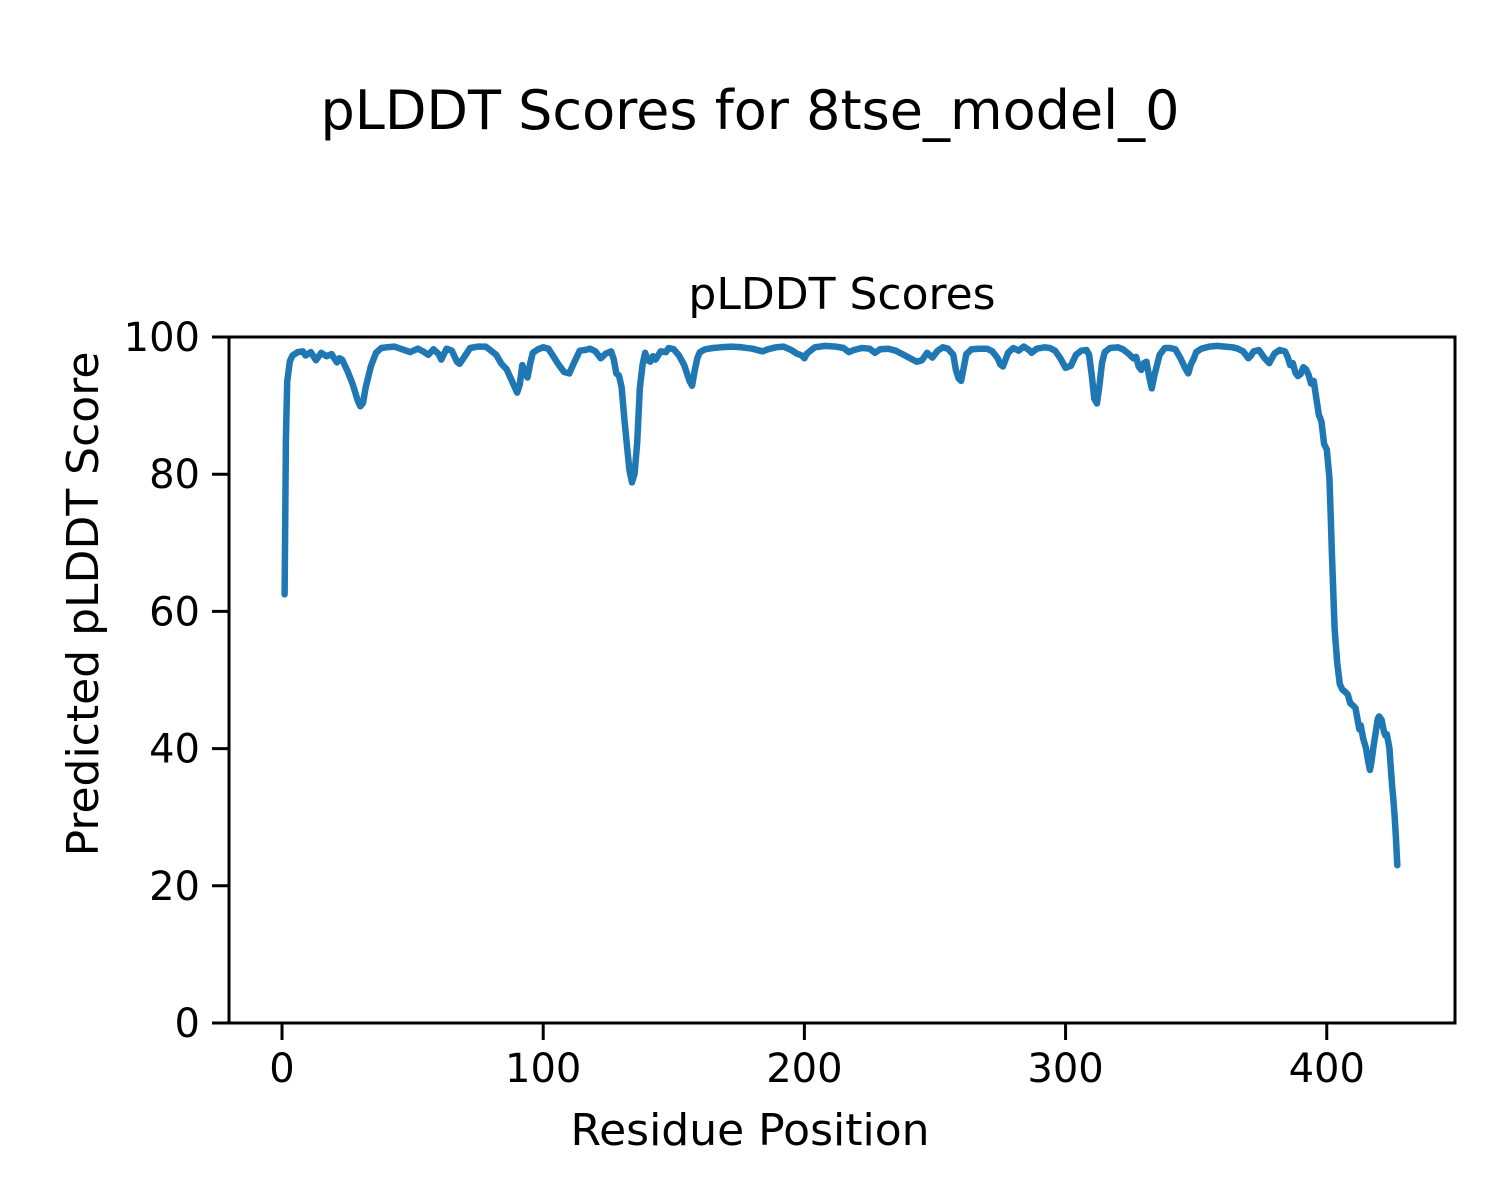  I want to click on x-tick-label: 200, so click(804, 1069).